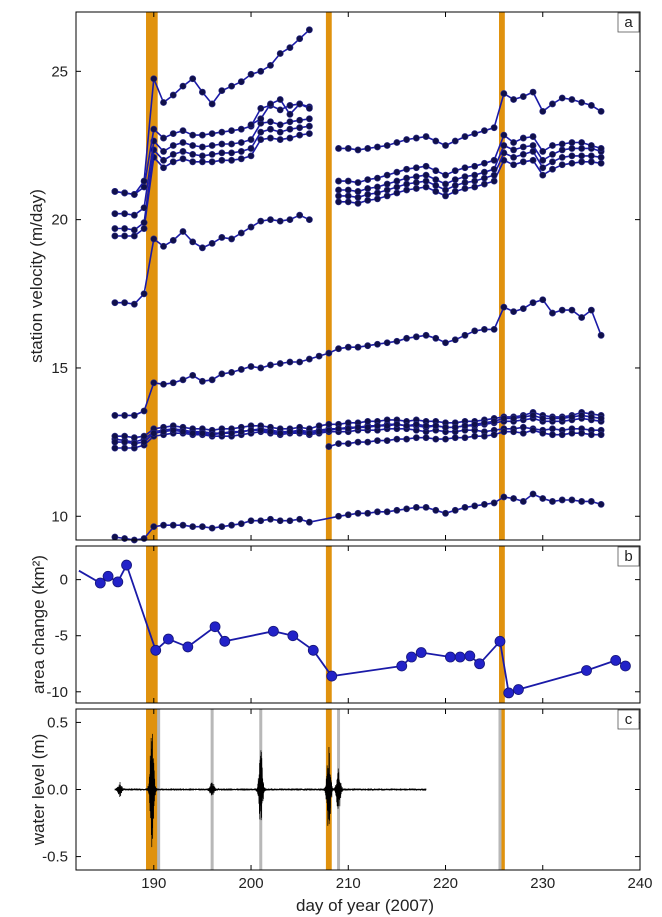 This screenshot has width=662, height=917. What do you see at coordinates (328, 276) in the screenshot?
I see `event-band` at bounding box center [328, 276].